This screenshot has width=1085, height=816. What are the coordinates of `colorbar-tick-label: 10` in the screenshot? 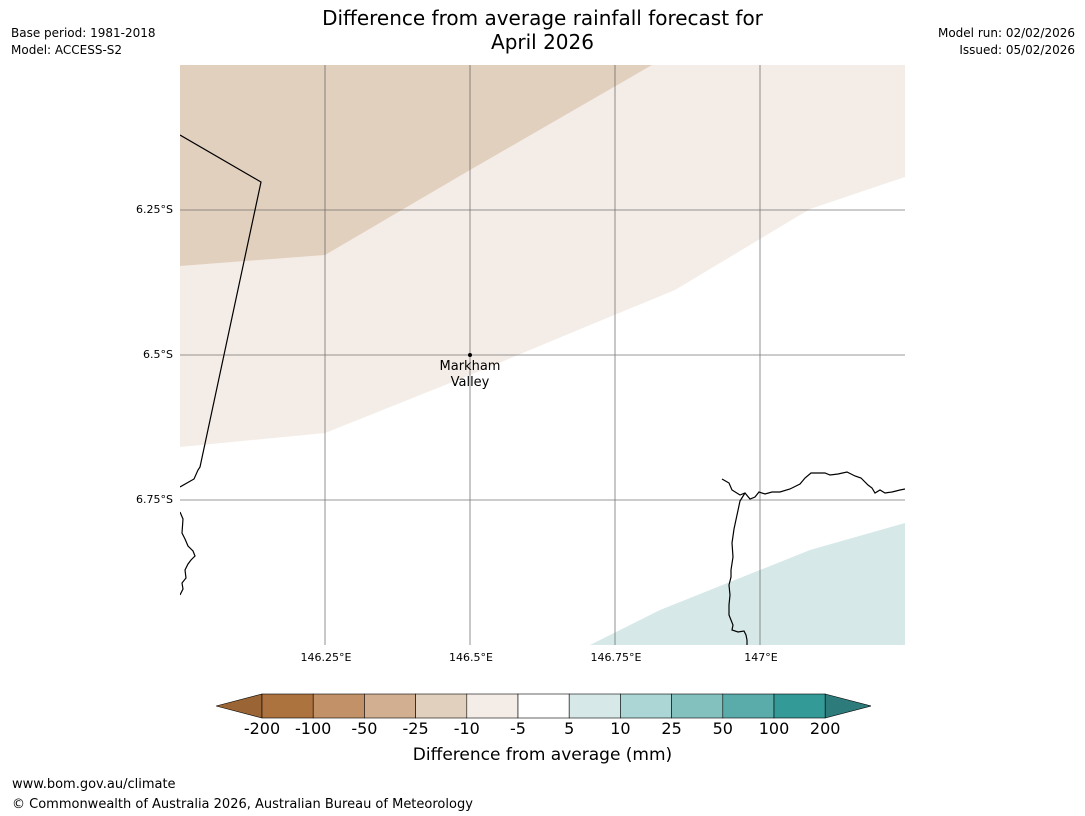 It's located at (620, 728).